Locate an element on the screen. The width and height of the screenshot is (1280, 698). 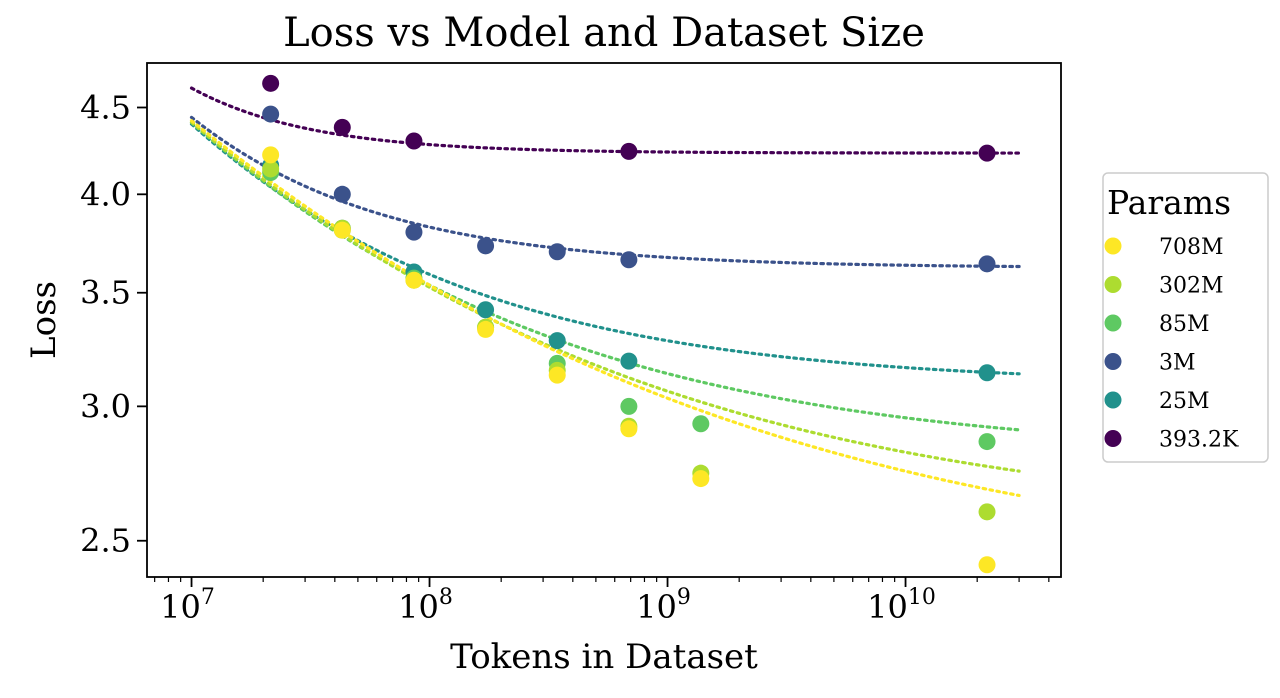
legend-label: 3M is located at coordinates (1177, 363).